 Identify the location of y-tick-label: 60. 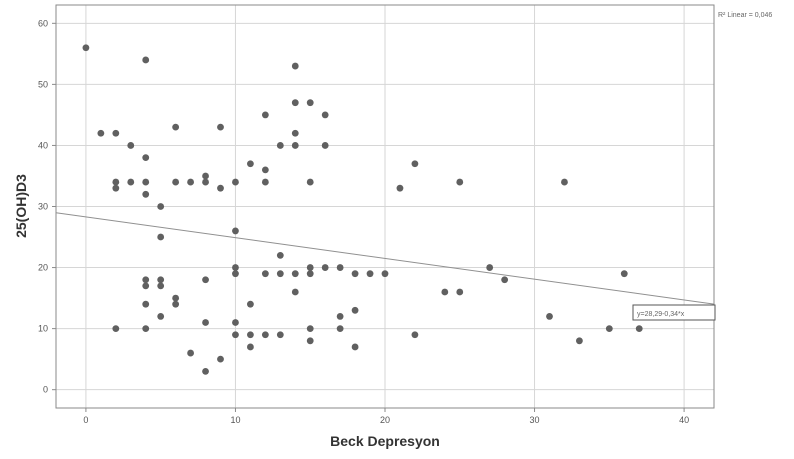
(43, 23).